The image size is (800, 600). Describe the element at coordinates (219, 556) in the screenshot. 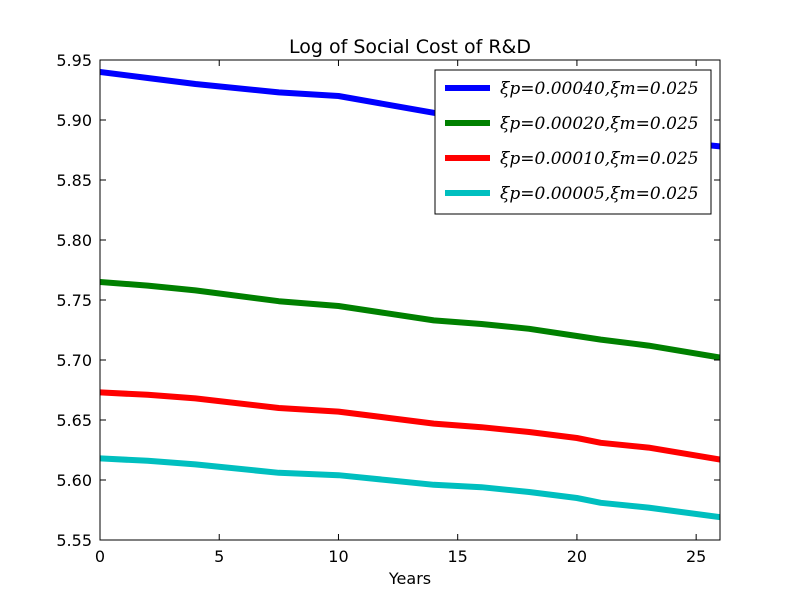

I see `x-tick-label: 5` at that location.